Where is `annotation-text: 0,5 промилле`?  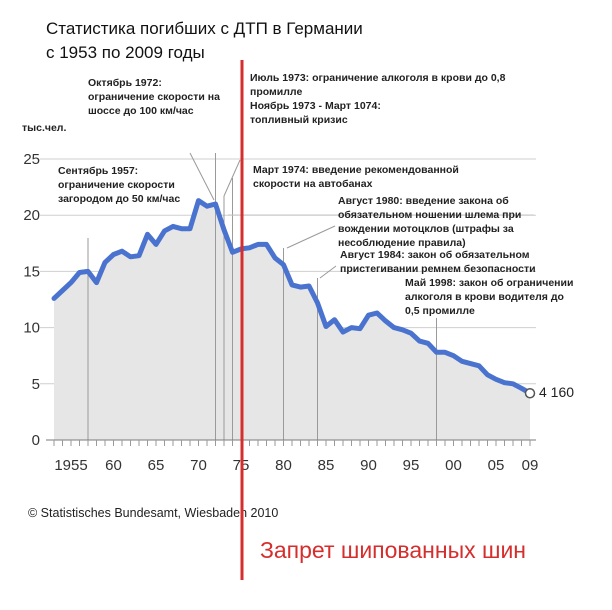
annotation-text: 0,5 промилле is located at coordinates (440, 311).